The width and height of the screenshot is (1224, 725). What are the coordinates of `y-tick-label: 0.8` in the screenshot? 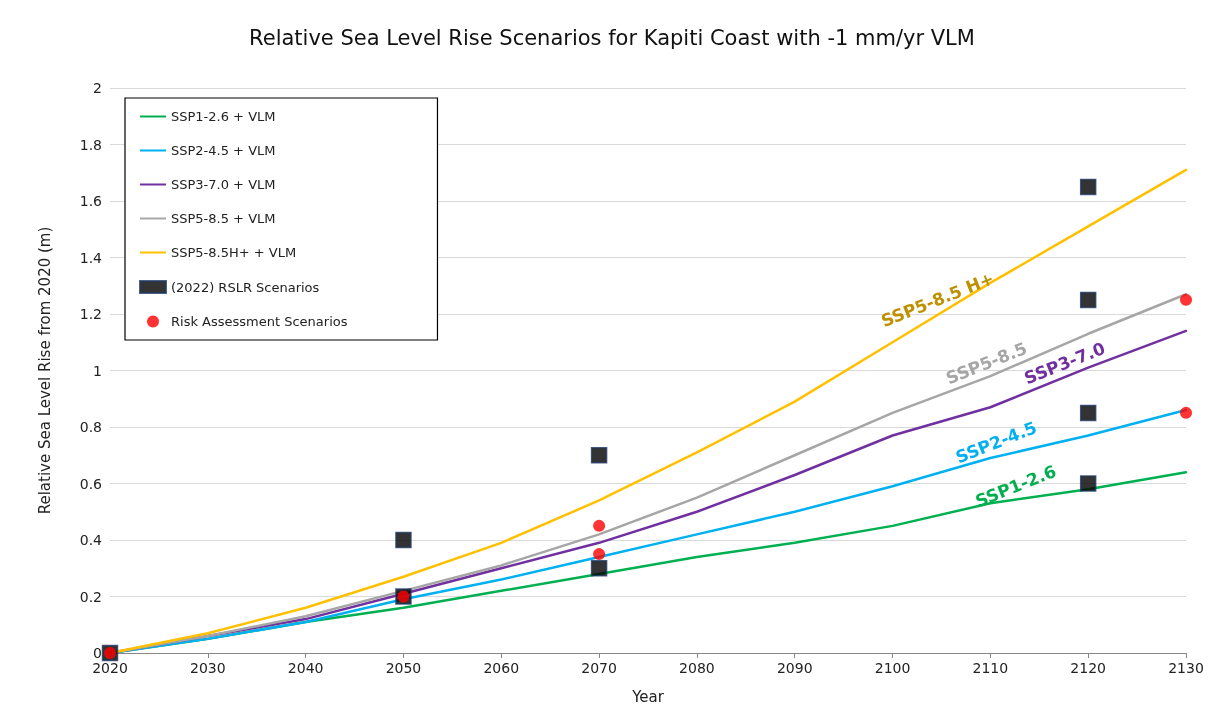 It's located at (90, 427).